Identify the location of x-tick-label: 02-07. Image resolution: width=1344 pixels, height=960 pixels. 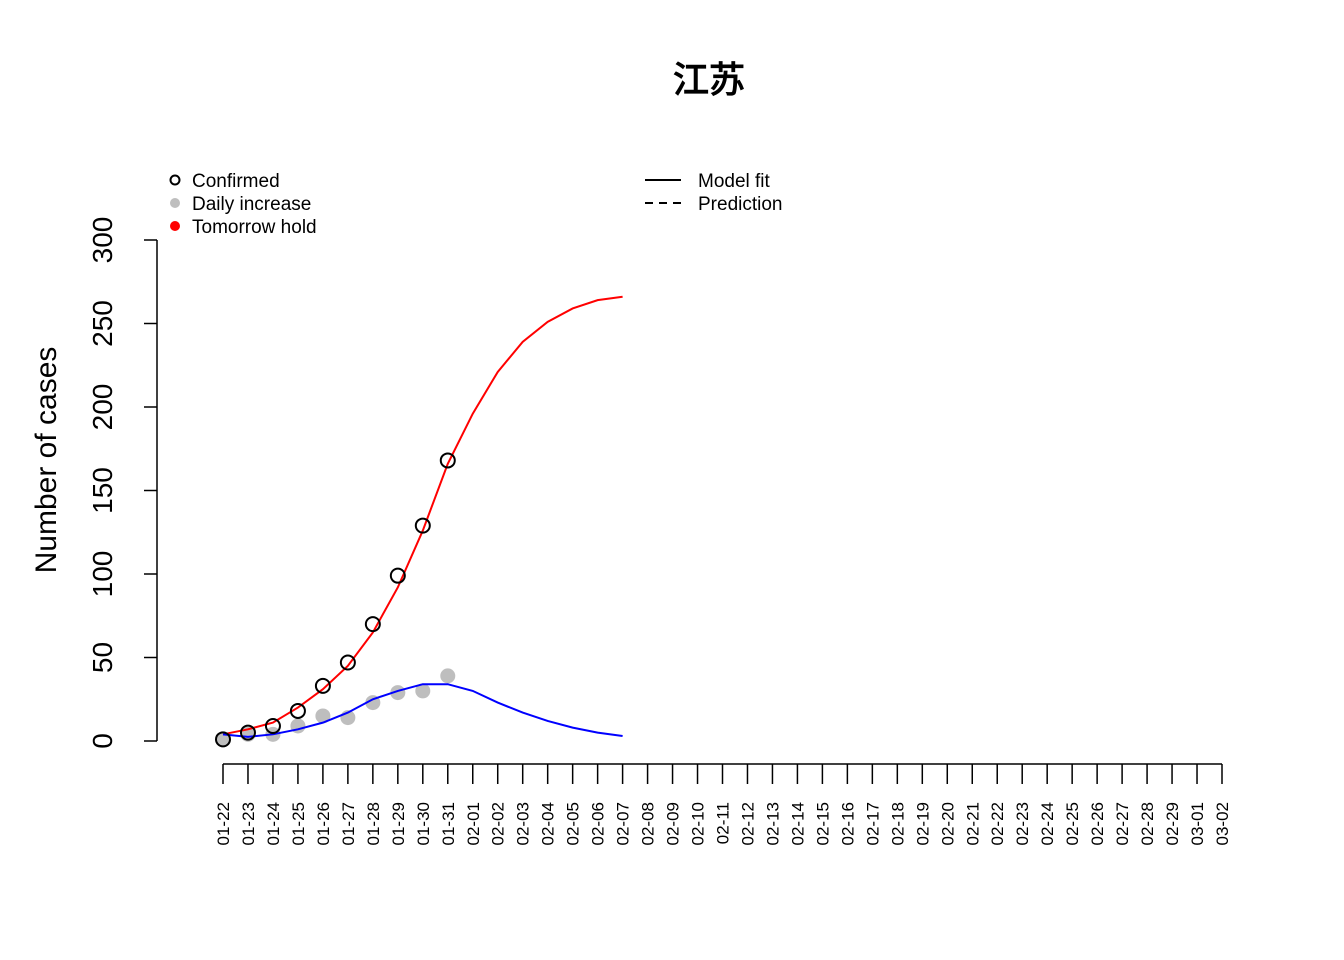
(623, 823).